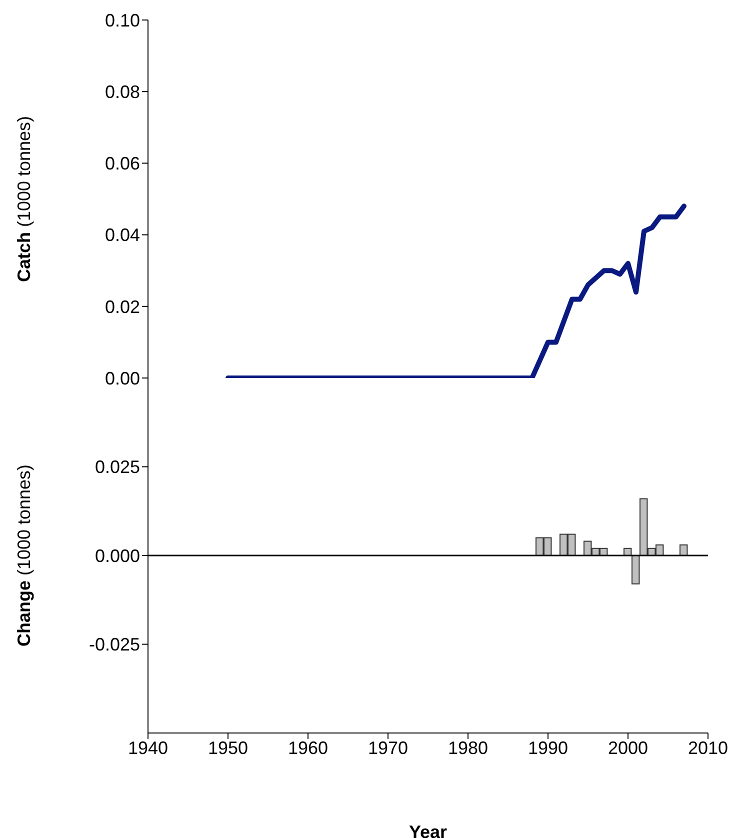  What do you see at coordinates (122, 164) in the screenshot?
I see `y-tick-label: 0.06` at bounding box center [122, 164].